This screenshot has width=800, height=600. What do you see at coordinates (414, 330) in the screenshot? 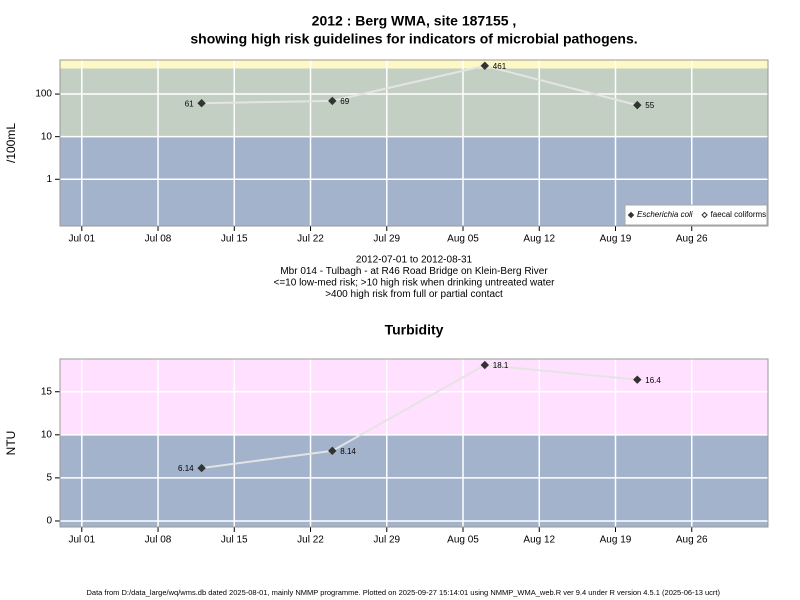
I see `chart-title: Turbidity` at bounding box center [414, 330].